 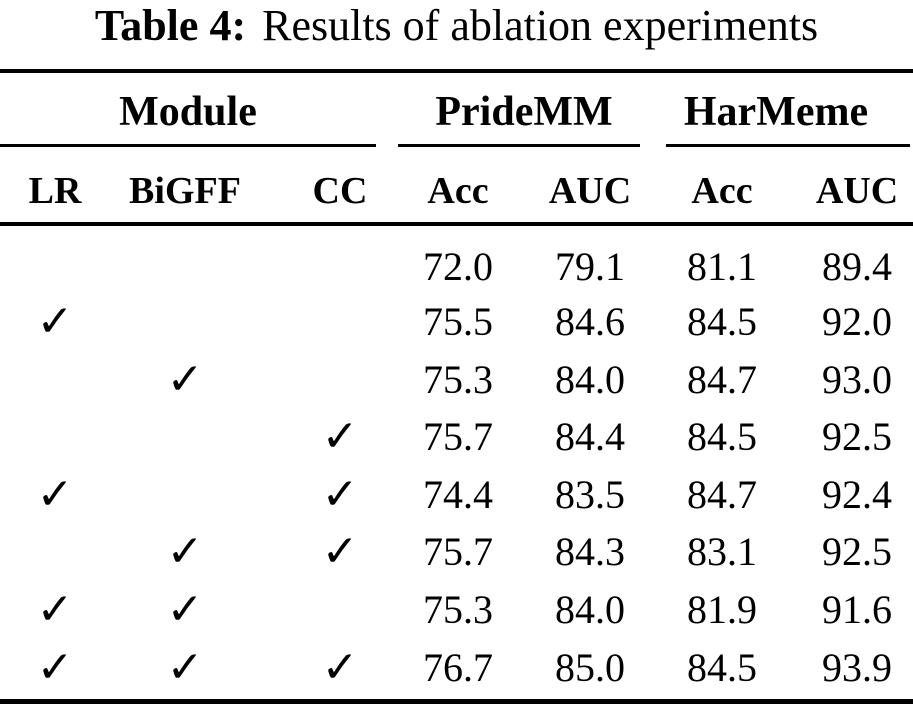 What do you see at coordinates (170, 25) in the screenshot?
I see `table-caption-label: Table 4:` at bounding box center [170, 25].